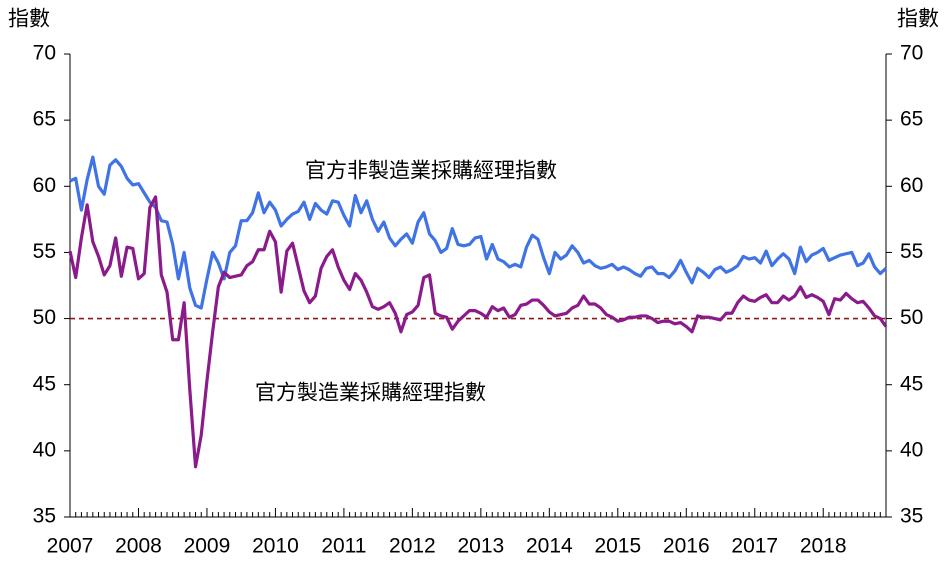  What do you see at coordinates (343, 546) in the screenshot?
I see `x-tick-label: 2011` at bounding box center [343, 546].